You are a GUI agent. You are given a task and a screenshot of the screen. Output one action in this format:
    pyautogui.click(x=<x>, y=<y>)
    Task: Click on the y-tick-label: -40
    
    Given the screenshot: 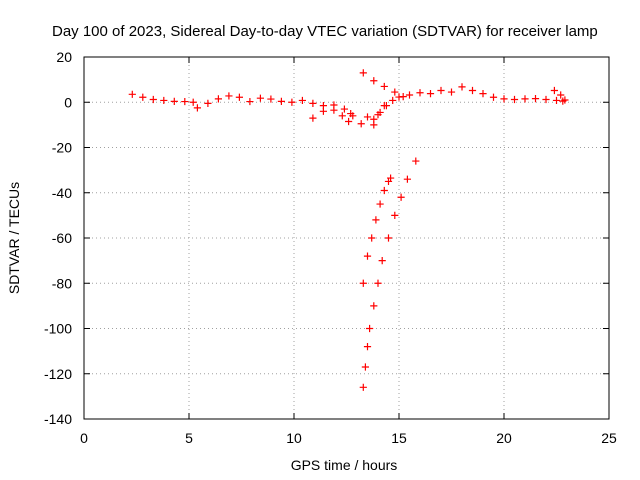 What is the action you would take?
    pyautogui.click(x=62, y=193)
    